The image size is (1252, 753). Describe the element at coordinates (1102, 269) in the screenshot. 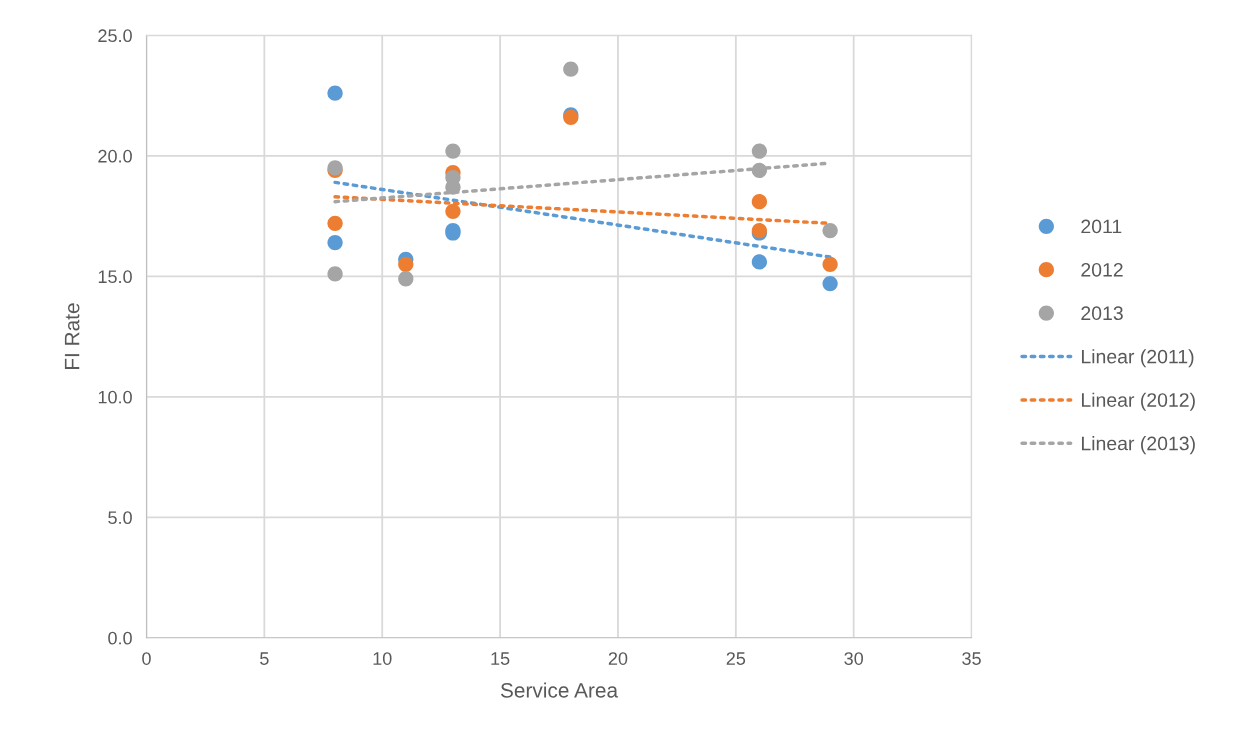

I see `legend-label: 2012` at that location.